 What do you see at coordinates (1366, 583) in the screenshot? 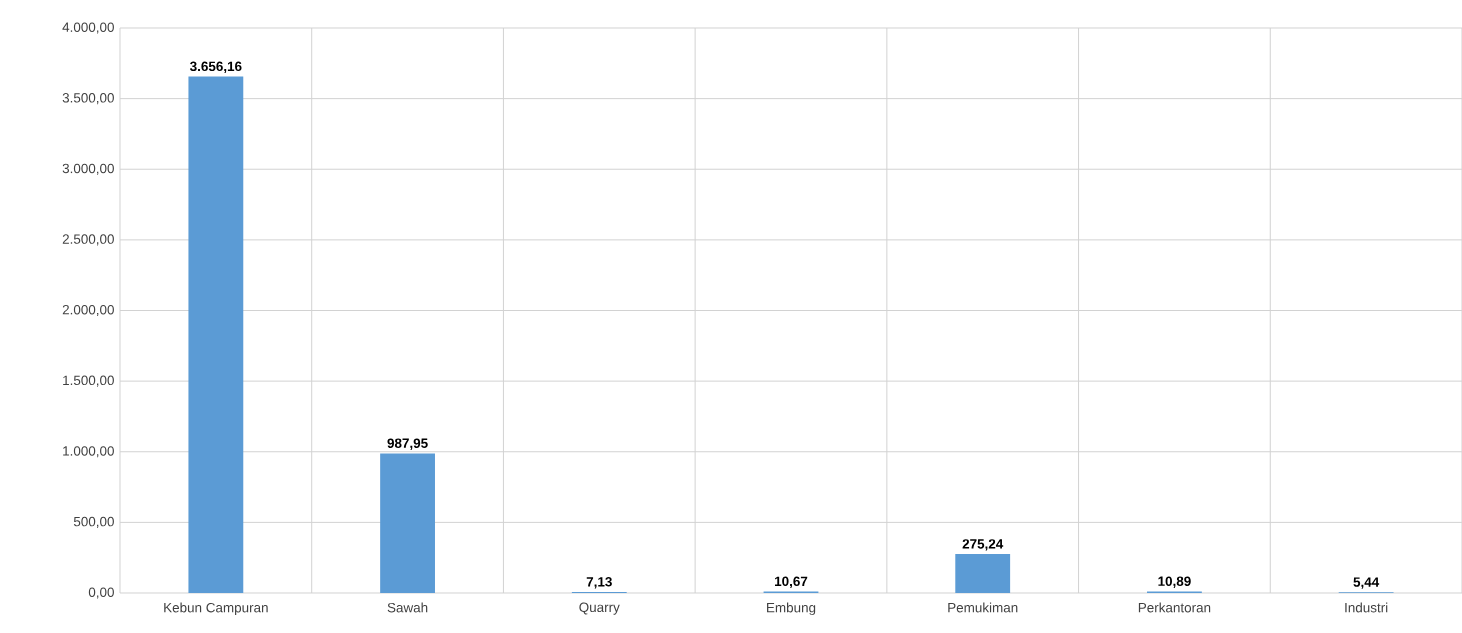
I see `data-label: 5,44` at bounding box center [1366, 583].